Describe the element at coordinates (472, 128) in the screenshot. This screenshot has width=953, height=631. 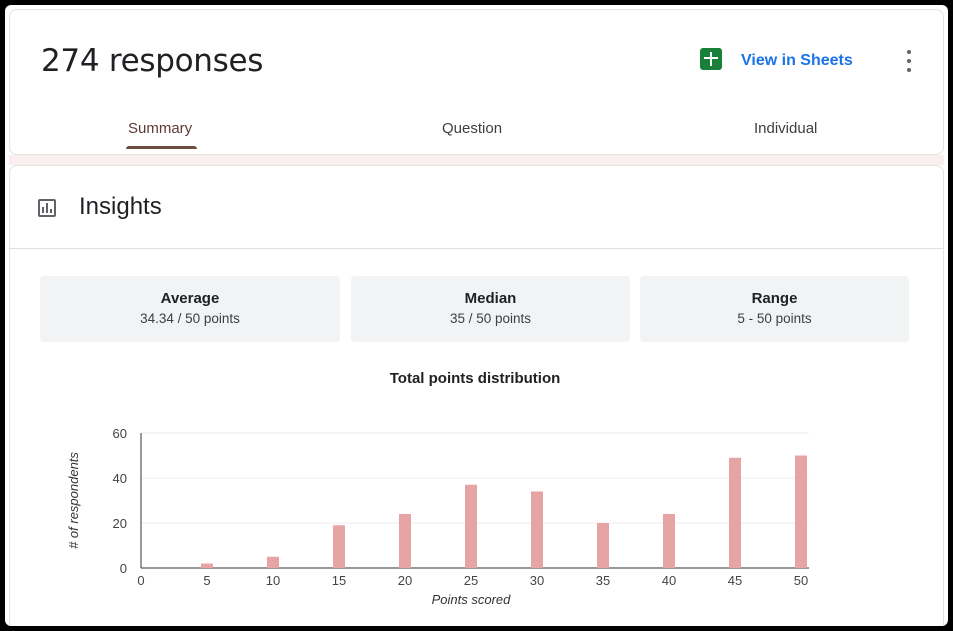
I see `tab-question: Question` at that location.